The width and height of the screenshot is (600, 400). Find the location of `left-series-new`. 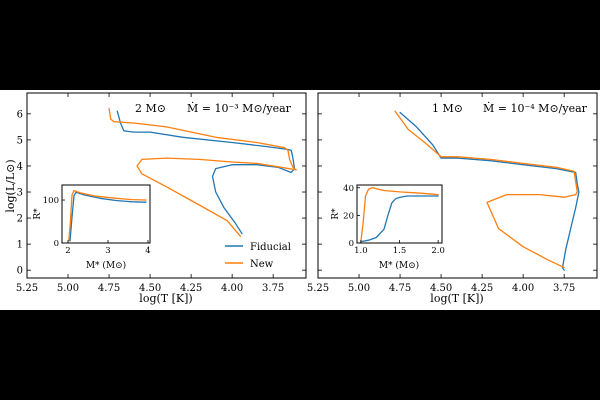

left-series-new is located at coordinates (202, 172).